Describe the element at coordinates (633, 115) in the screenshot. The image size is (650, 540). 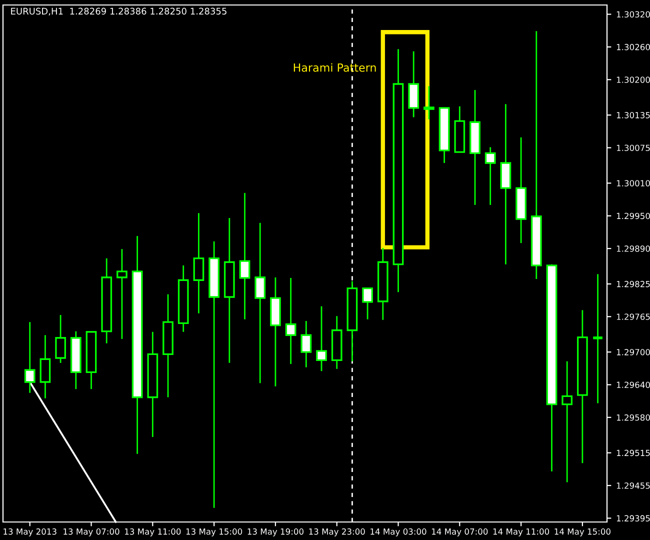
I see `y-tick-label: 1.30135` at that location.